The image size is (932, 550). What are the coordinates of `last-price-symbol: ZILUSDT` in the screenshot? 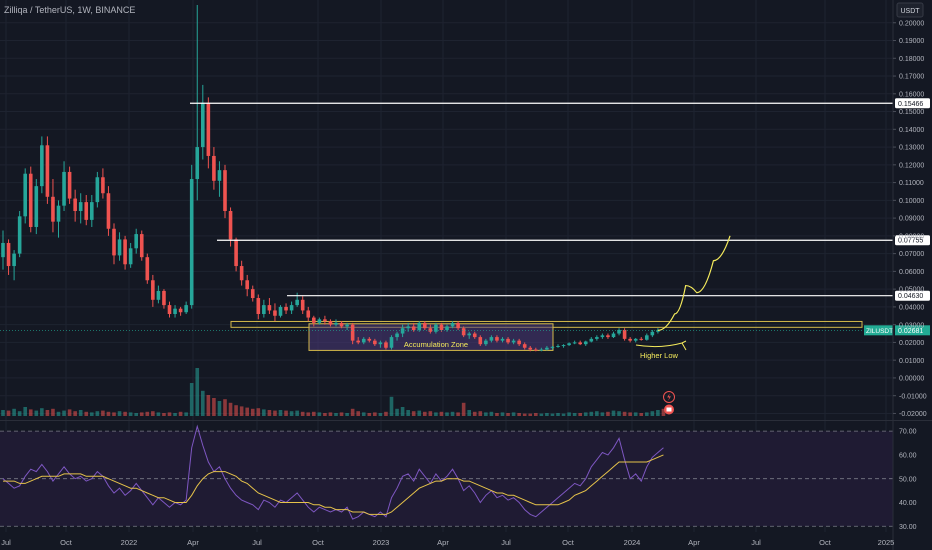 It's located at (879, 331).